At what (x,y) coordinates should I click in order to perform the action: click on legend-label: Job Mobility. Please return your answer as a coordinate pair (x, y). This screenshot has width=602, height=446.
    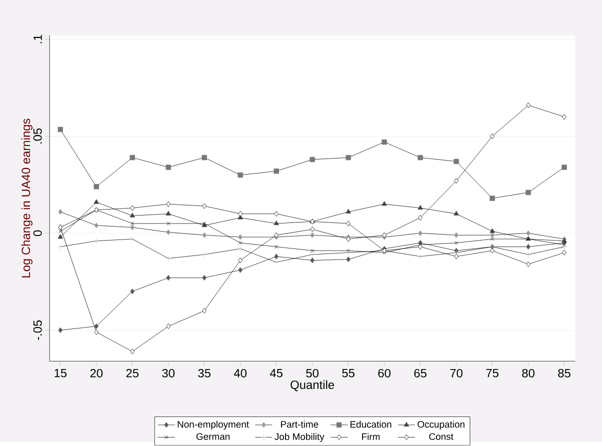
    Looking at the image, I should click on (299, 437).